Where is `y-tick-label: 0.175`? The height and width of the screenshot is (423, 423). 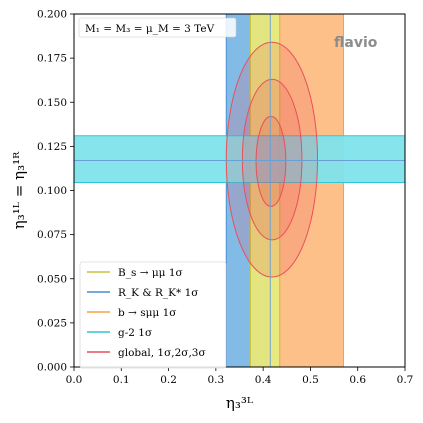 y-tick-label: 0.175 is located at coordinates (52, 59).